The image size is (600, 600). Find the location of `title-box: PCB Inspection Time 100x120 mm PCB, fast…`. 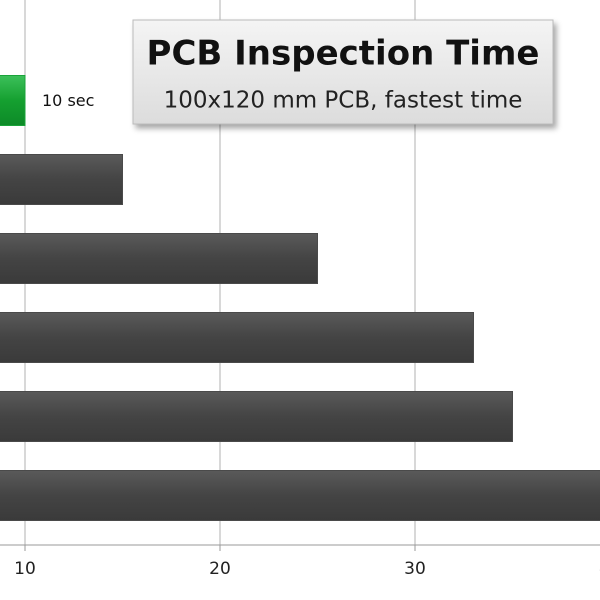

title-box: PCB Inspection Time 100x120 mm PCB, fast… is located at coordinates (343, 72).